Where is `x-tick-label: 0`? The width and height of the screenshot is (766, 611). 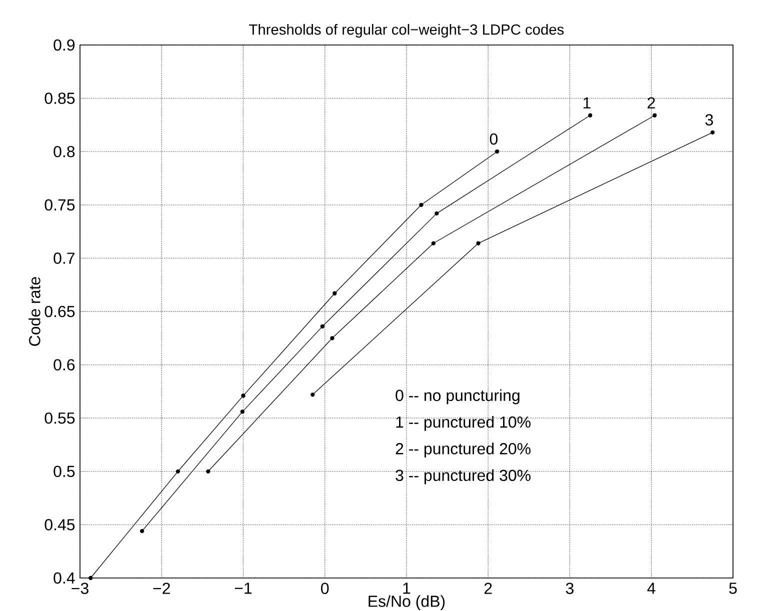
x-tick-label: 0 is located at coordinates (325, 588).